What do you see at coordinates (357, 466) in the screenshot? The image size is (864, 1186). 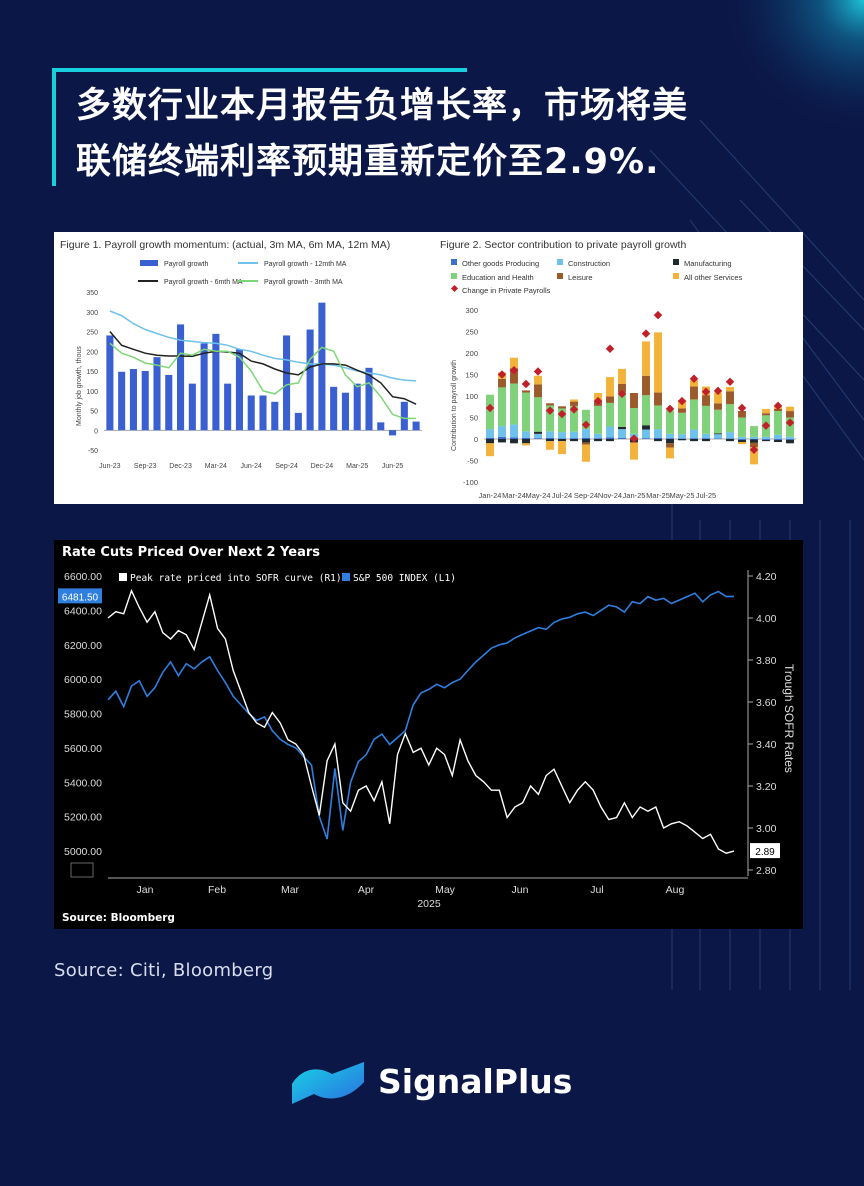 I see `x-tick-label: Mar-25` at bounding box center [357, 466].